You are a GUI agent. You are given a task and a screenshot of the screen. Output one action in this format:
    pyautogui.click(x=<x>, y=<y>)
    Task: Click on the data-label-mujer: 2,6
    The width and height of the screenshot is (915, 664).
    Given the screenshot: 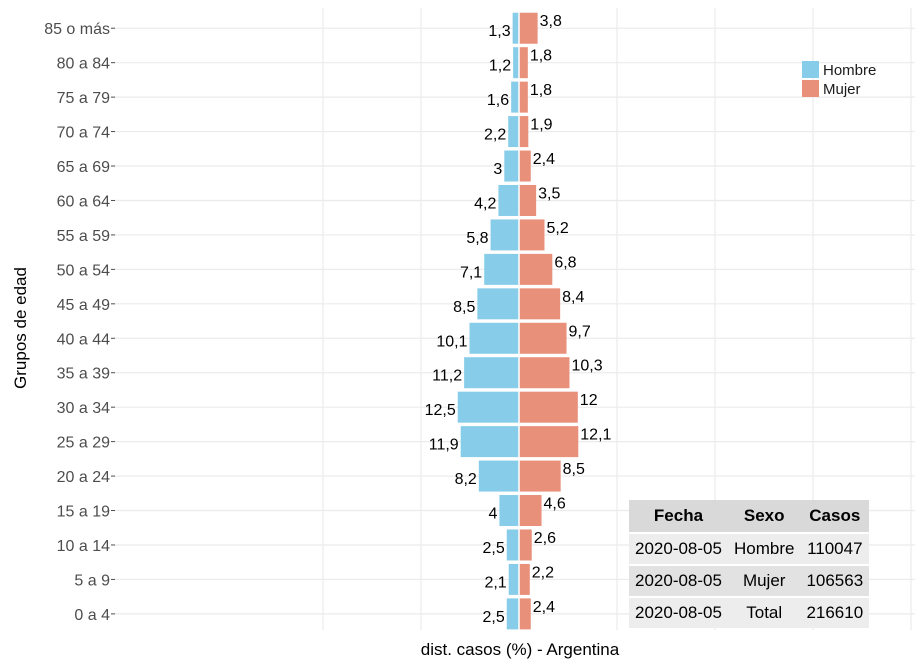 What is the action you would take?
    pyautogui.click(x=545, y=538)
    